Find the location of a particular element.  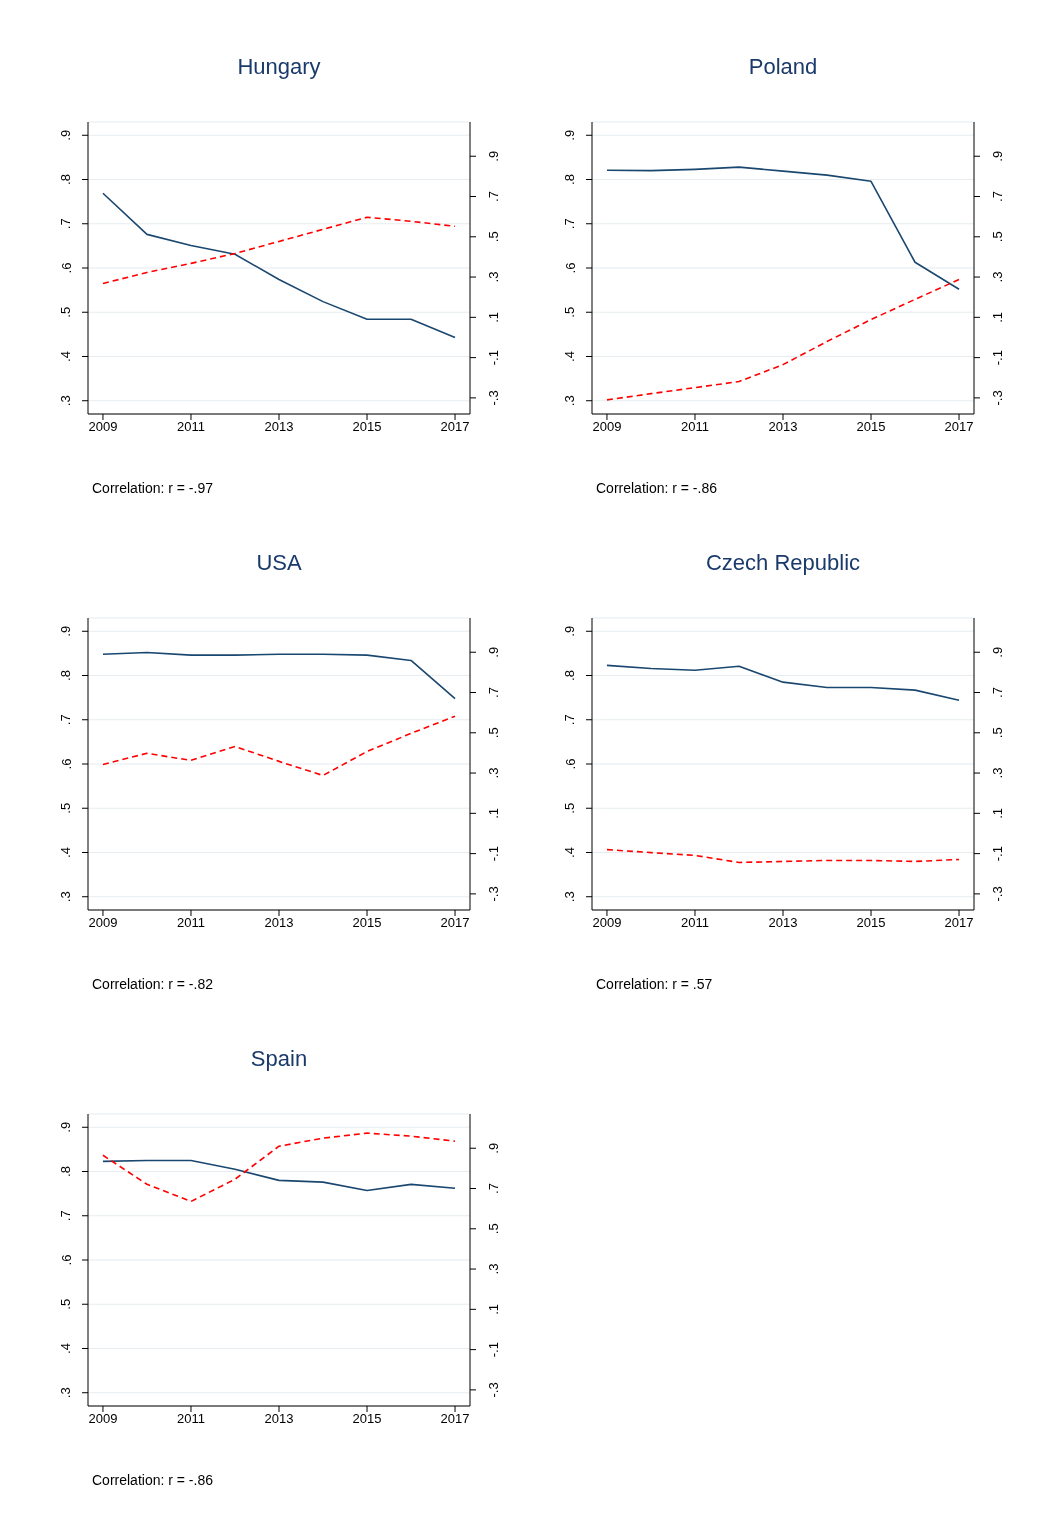

chart-title: Czech Republic is located at coordinates (783, 563).